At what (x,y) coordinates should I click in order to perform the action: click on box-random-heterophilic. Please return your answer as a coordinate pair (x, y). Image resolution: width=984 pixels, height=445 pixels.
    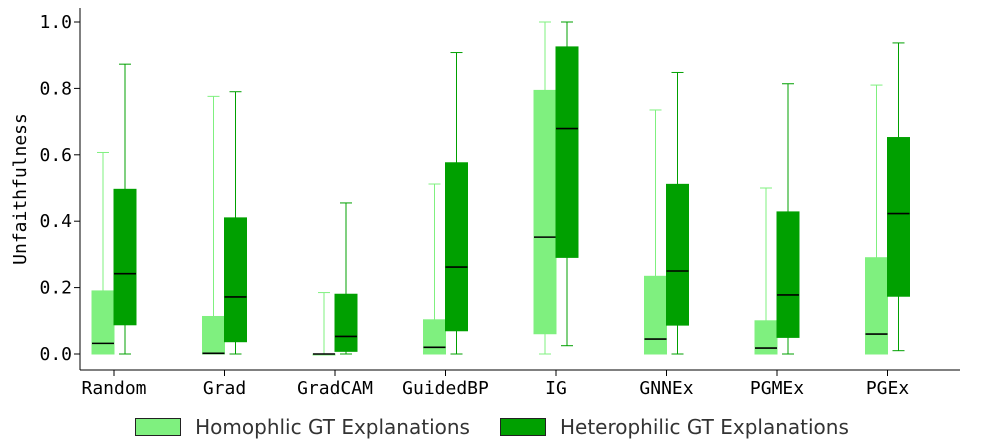
    Looking at the image, I should click on (125, 209).